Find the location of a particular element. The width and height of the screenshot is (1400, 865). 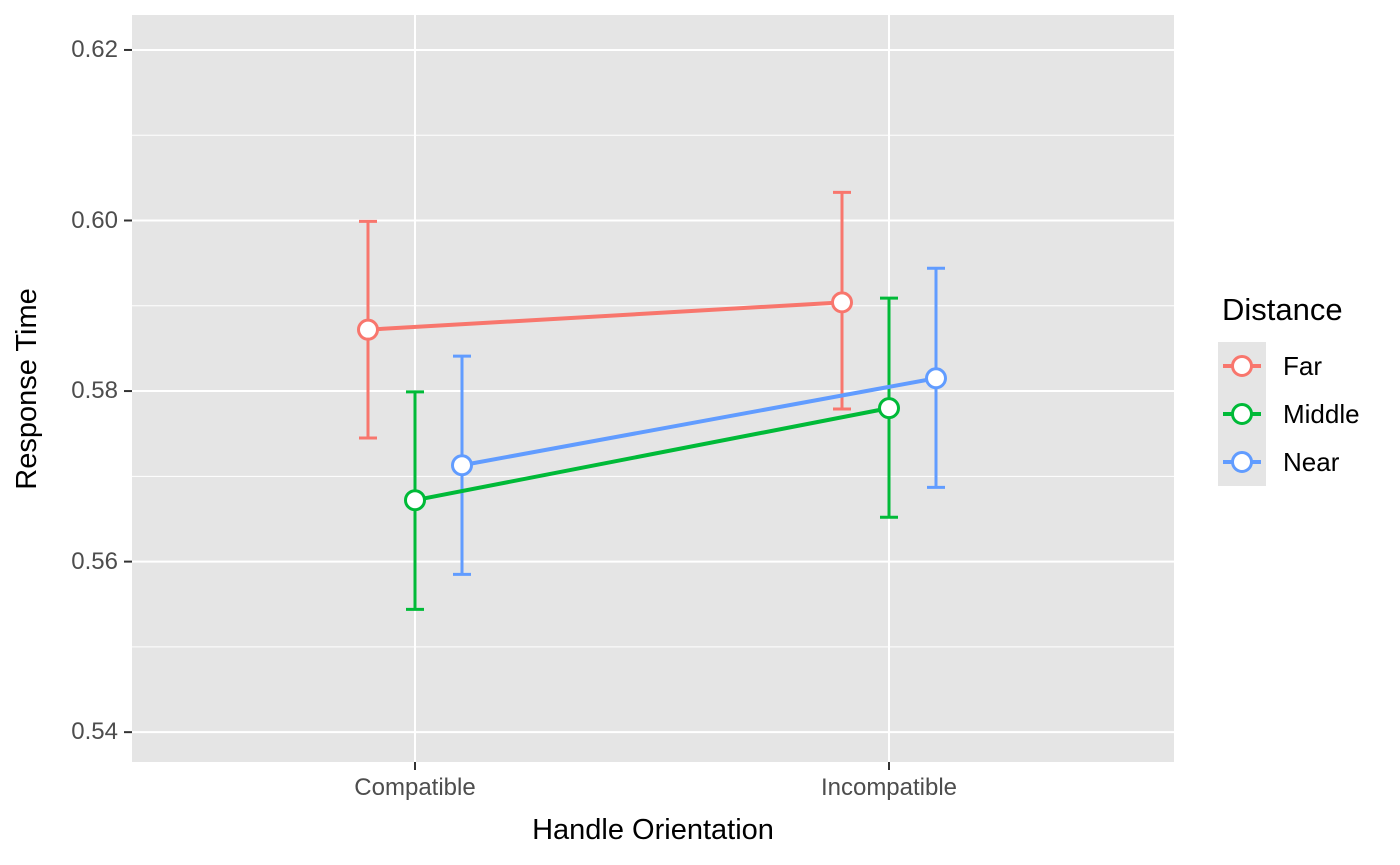

legend-item-middle: Middle is located at coordinates (1289, 414).